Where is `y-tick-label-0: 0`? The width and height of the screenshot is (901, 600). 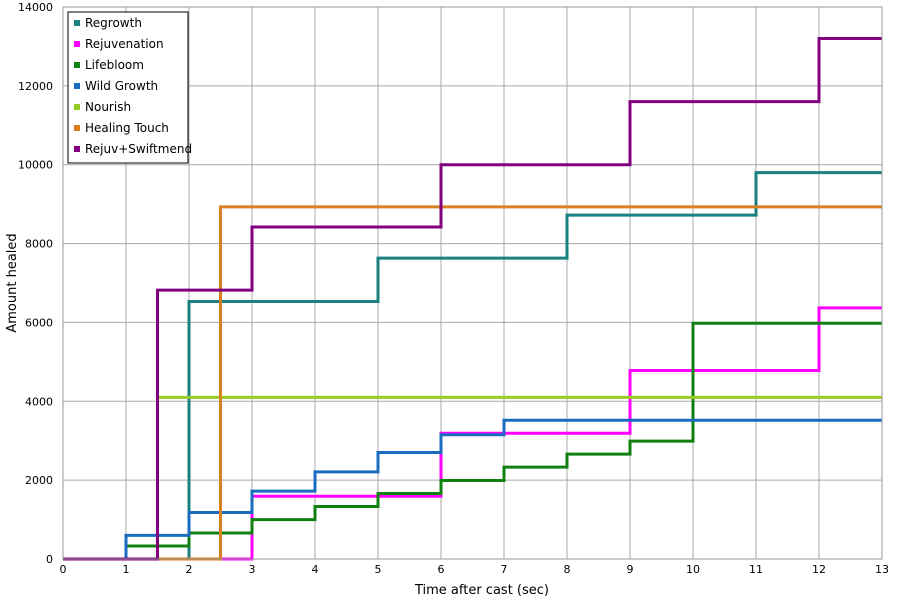 y-tick-label-0: 0 is located at coordinates (49, 559).